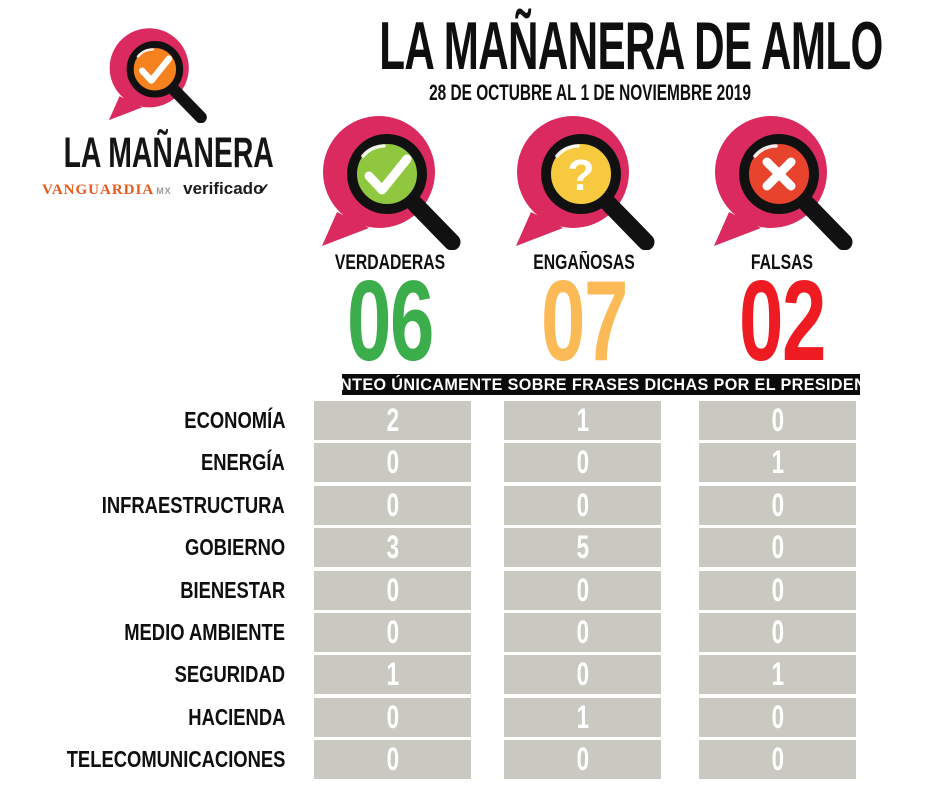  Describe the element at coordinates (236, 717) in the screenshot. I see `row-label: HACIENDA` at that location.